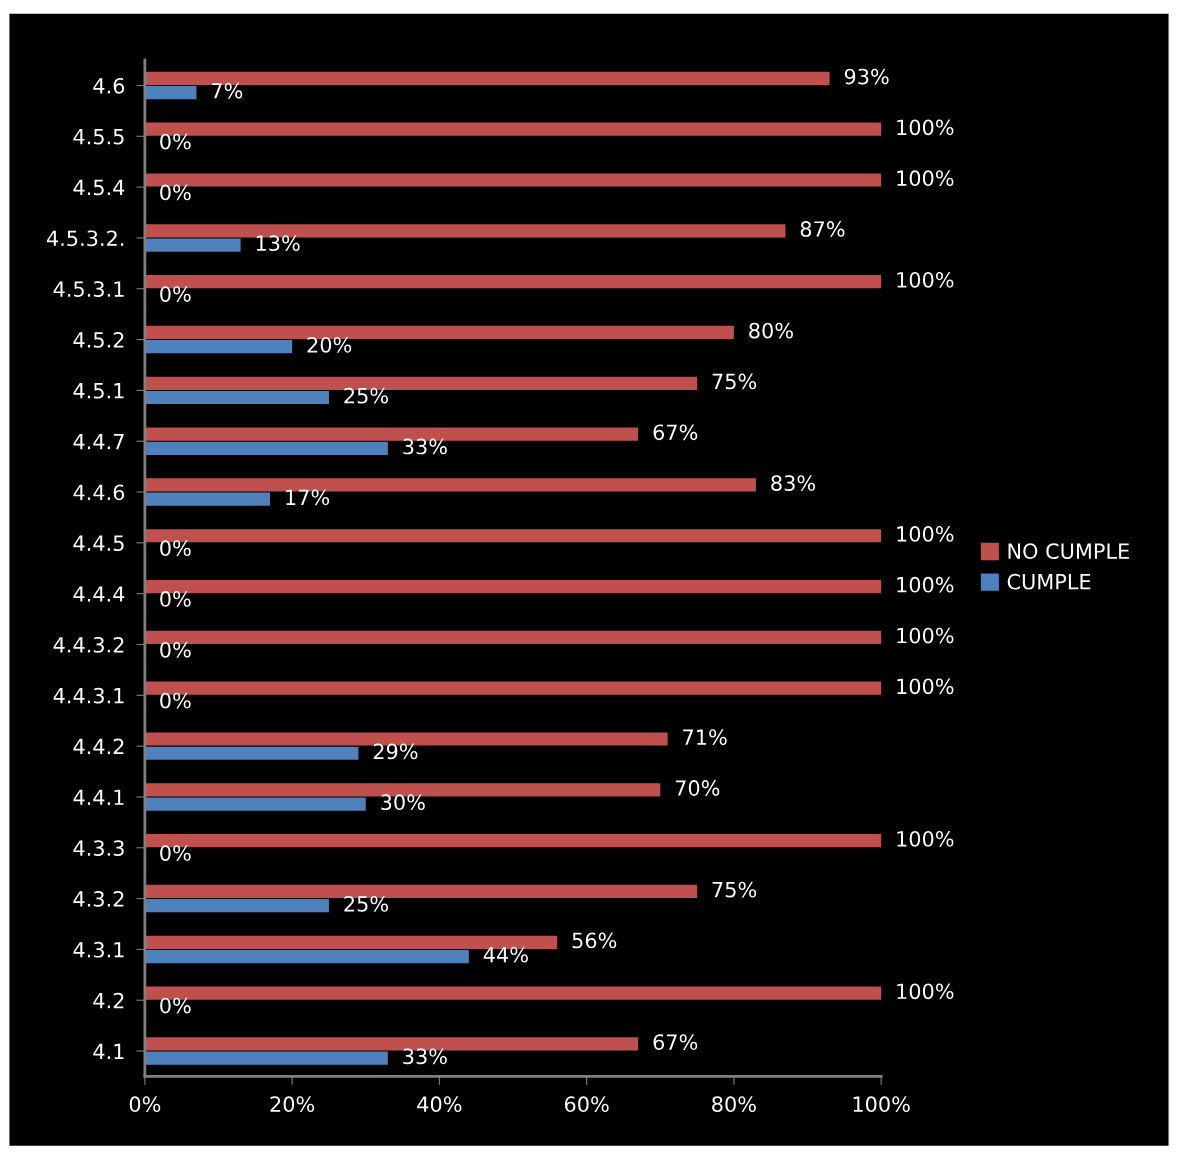 The image size is (1178, 1155). I want to click on y-tick-label: 4.4.3.1, so click(88, 695).